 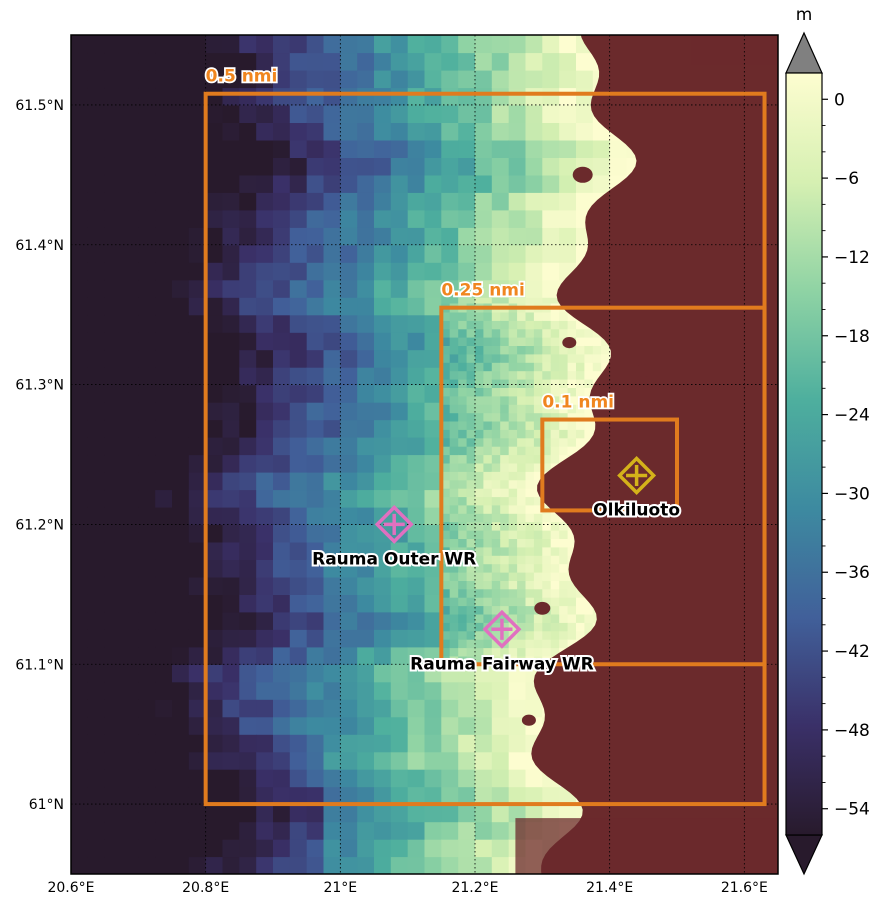 What do you see at coordinates (483, 291) in the screenshot?
I see `box-0-25-nmi-label: 0.25 nmi` at bounding box center [483, 291].